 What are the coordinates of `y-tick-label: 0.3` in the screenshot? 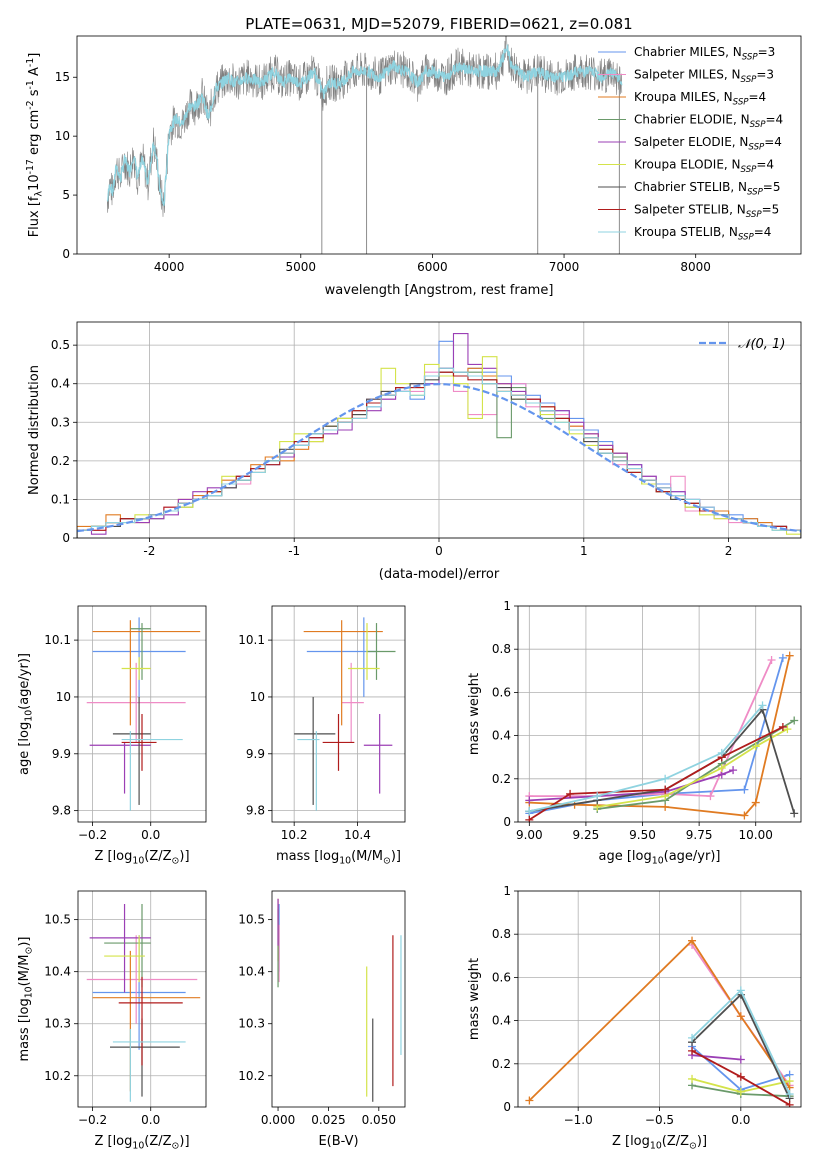 It's located at (60, 422).